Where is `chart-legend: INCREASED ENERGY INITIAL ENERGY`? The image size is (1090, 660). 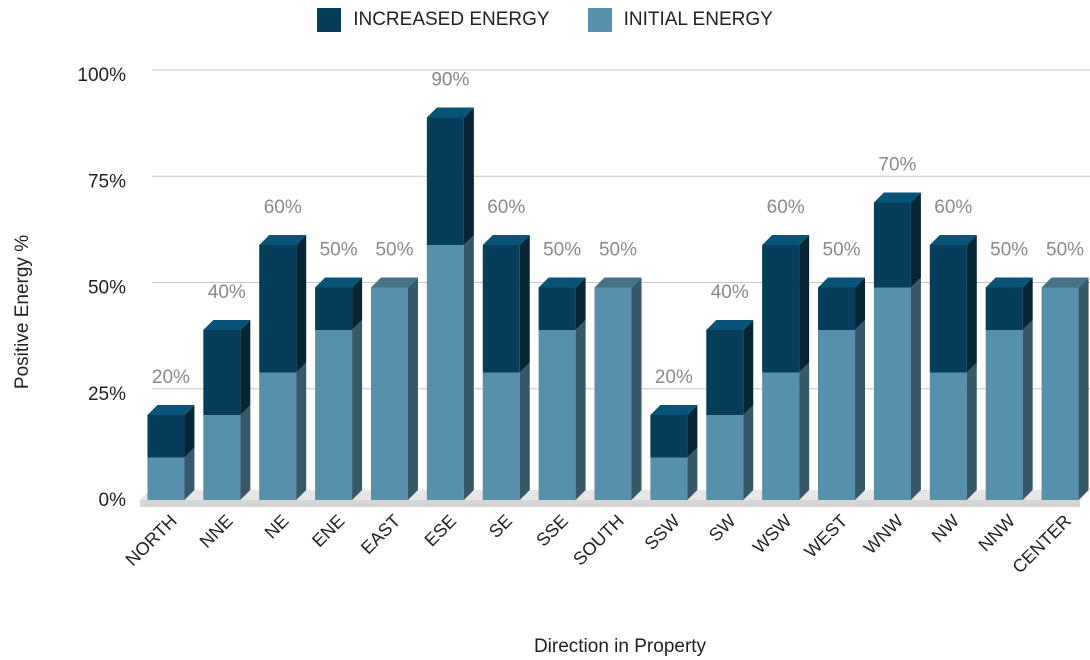 chart-legend: INCREASED ENERGY INITIAL ENERGY is located at coordinates (545, 20).